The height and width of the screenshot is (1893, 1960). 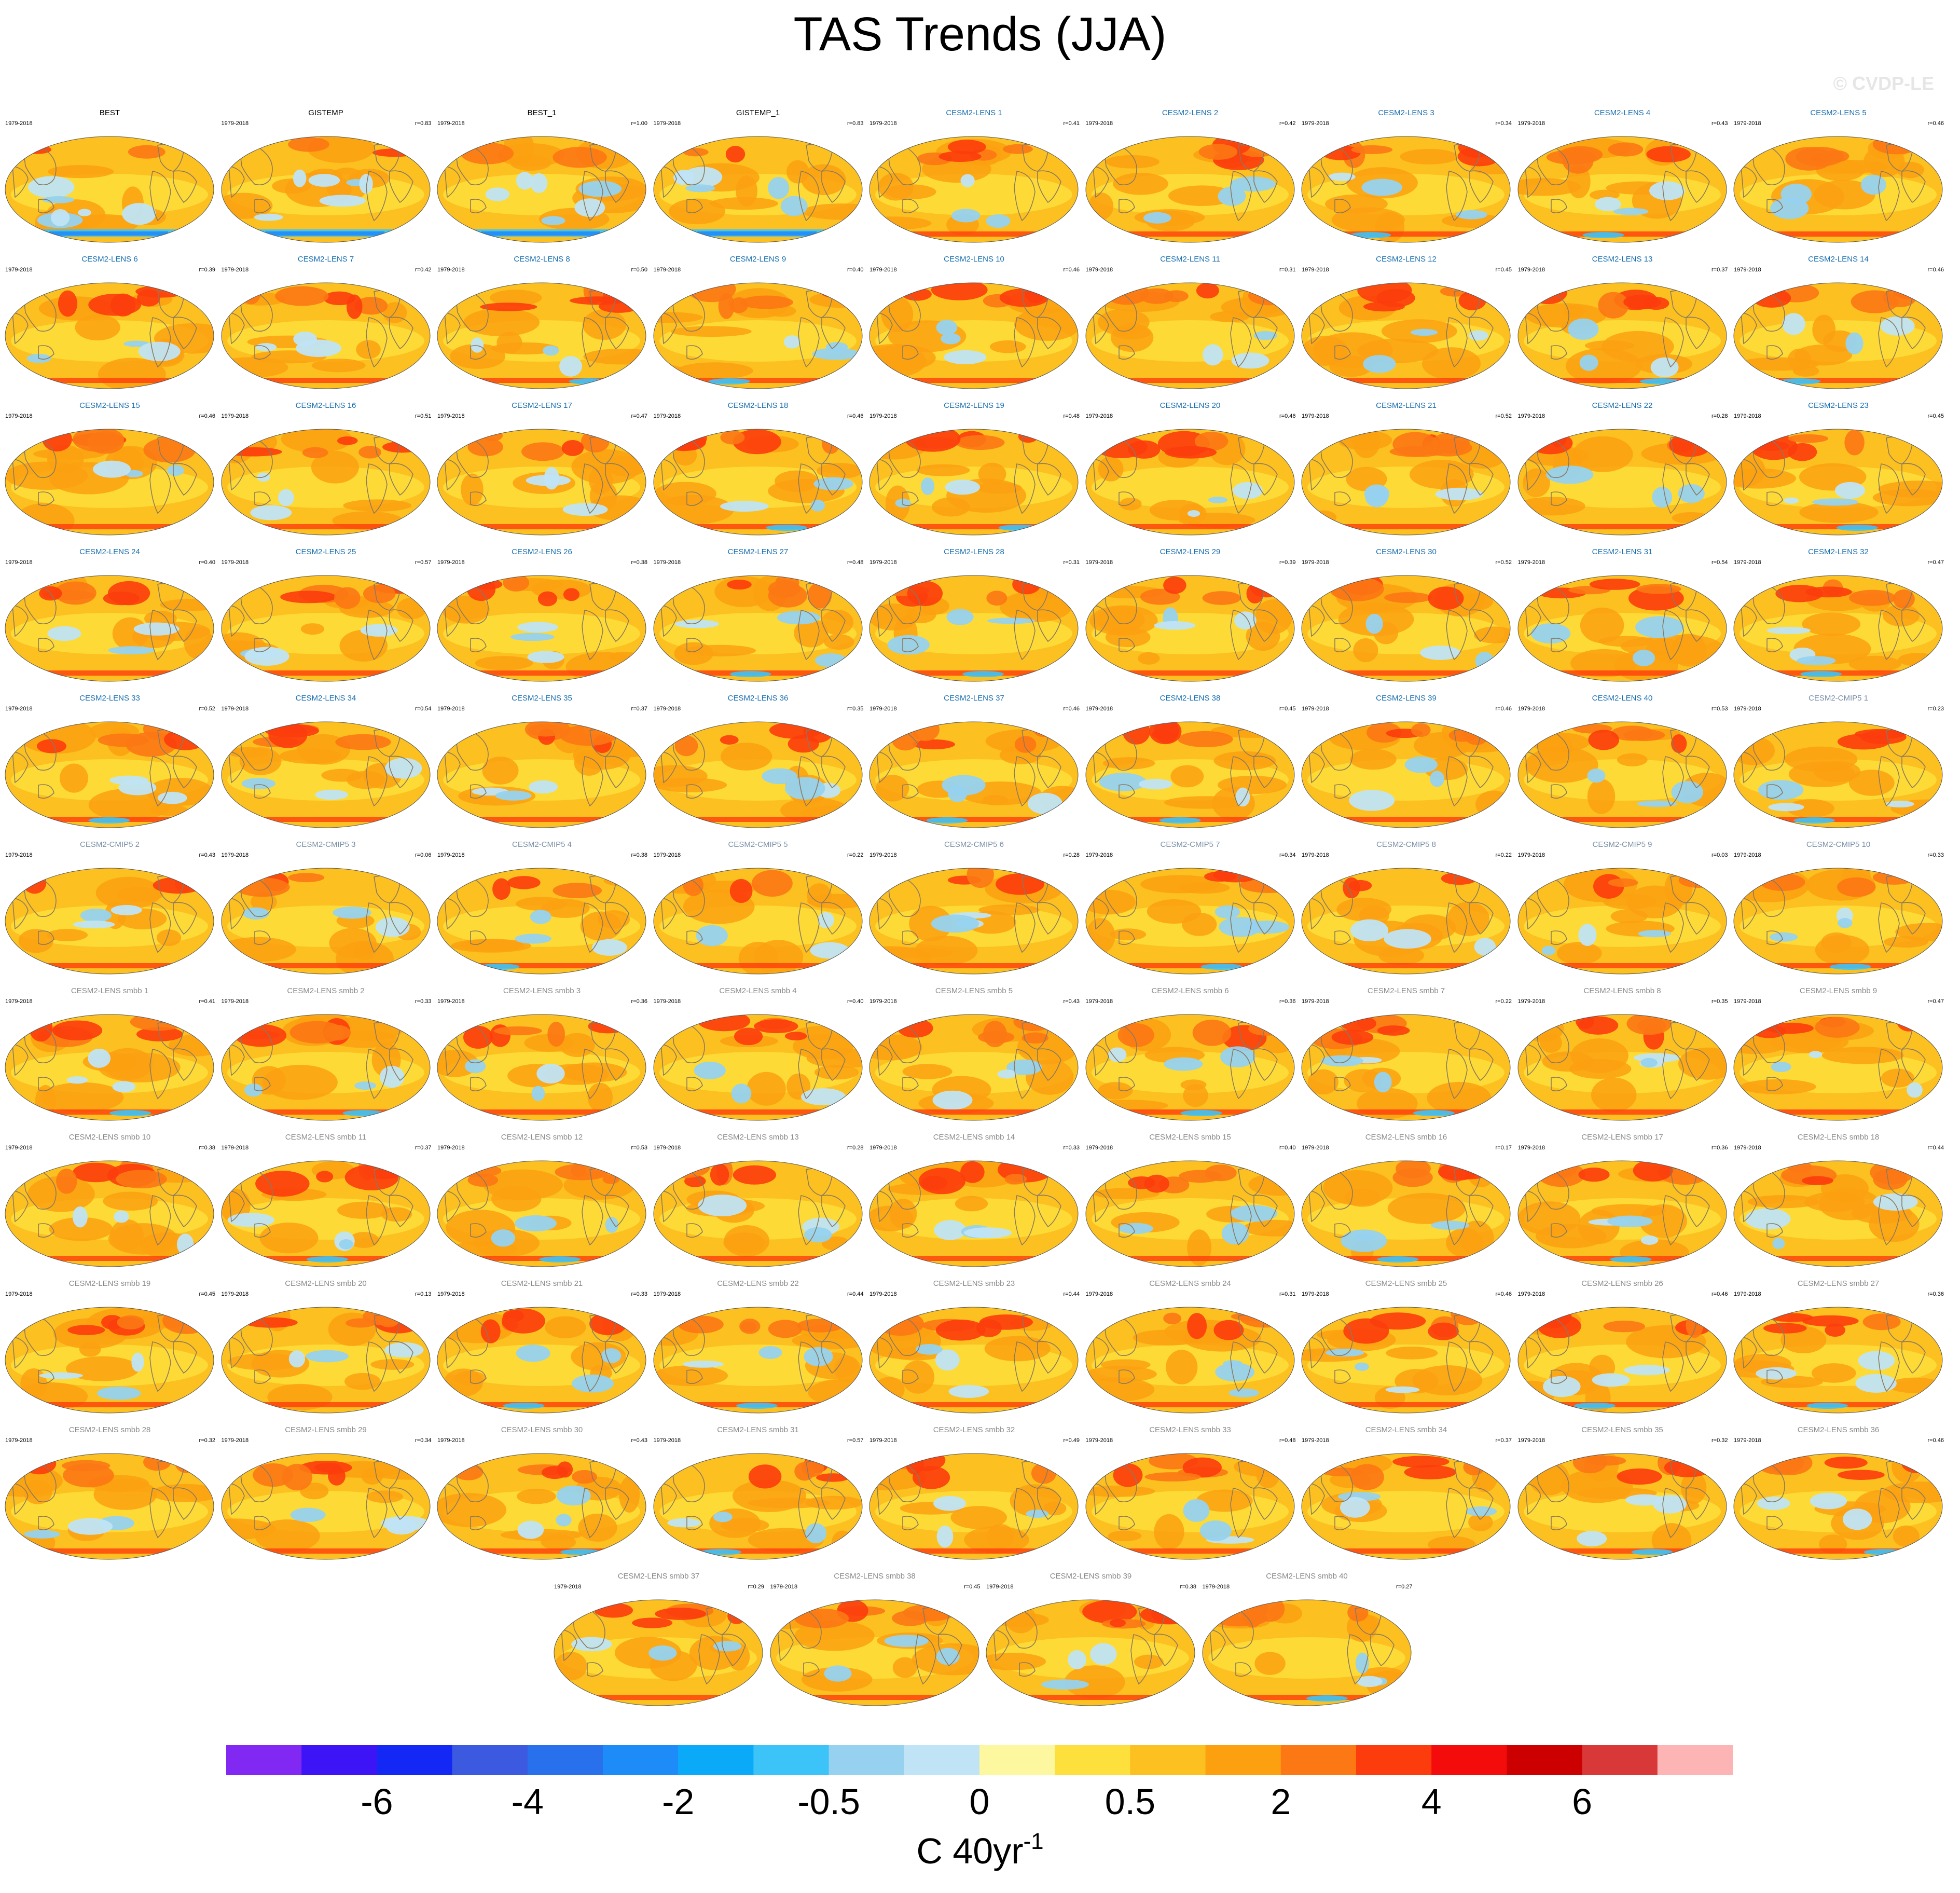 What do you see at coordinates (326, 475) in the screenshot?
I see `map-panel: CESM2-LENS 16 1979-2018 r=0.51` at bounding box center [326, 475].